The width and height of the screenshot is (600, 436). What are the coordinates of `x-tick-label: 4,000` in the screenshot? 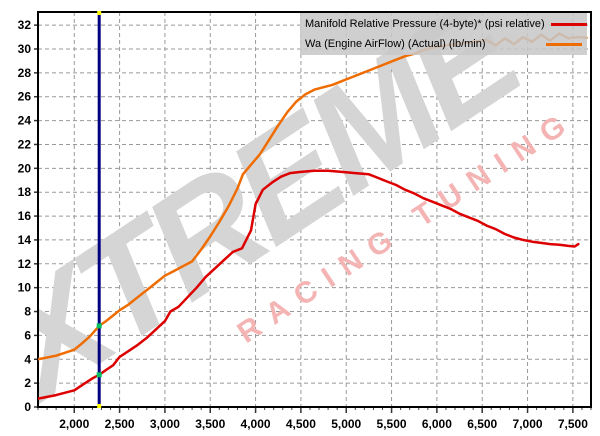 It's located at (256, 424).